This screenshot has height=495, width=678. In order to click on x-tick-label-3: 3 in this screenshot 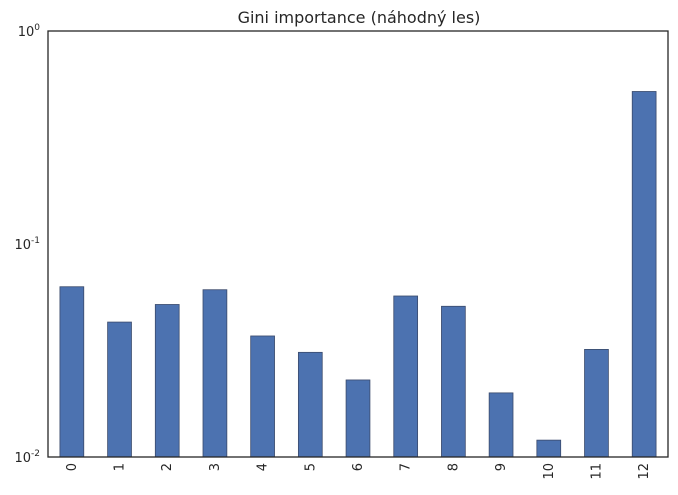, I will do `click(215, 467)`.